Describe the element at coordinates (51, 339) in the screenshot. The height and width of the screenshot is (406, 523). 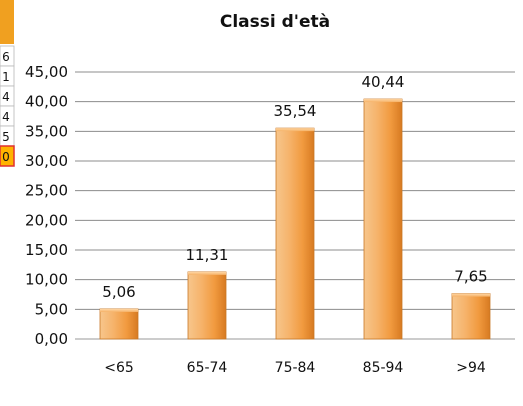
I see `y-tick-label: 0,00` at that location.